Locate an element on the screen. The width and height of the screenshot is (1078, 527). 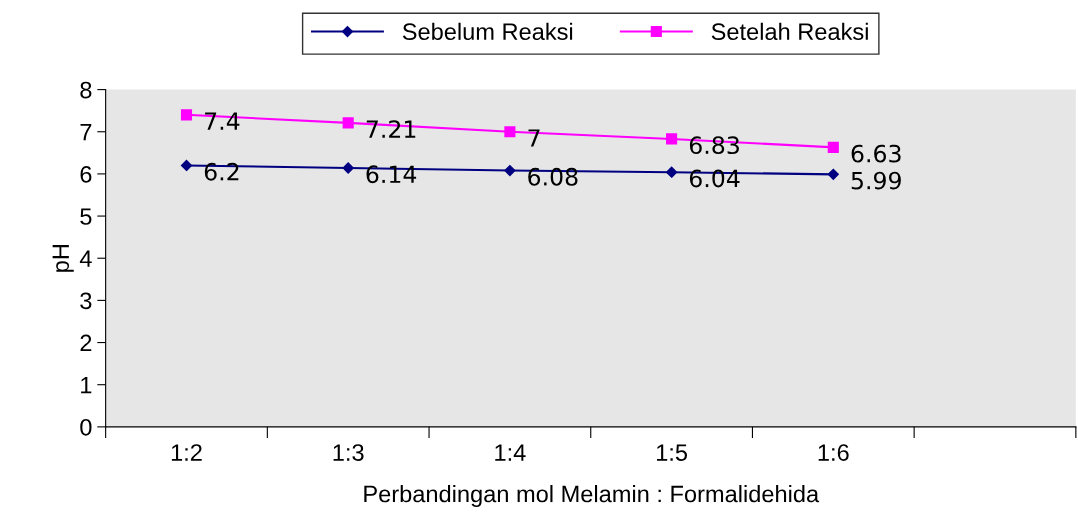
y-tick-label: 1 is located at coordinates (86, 385).